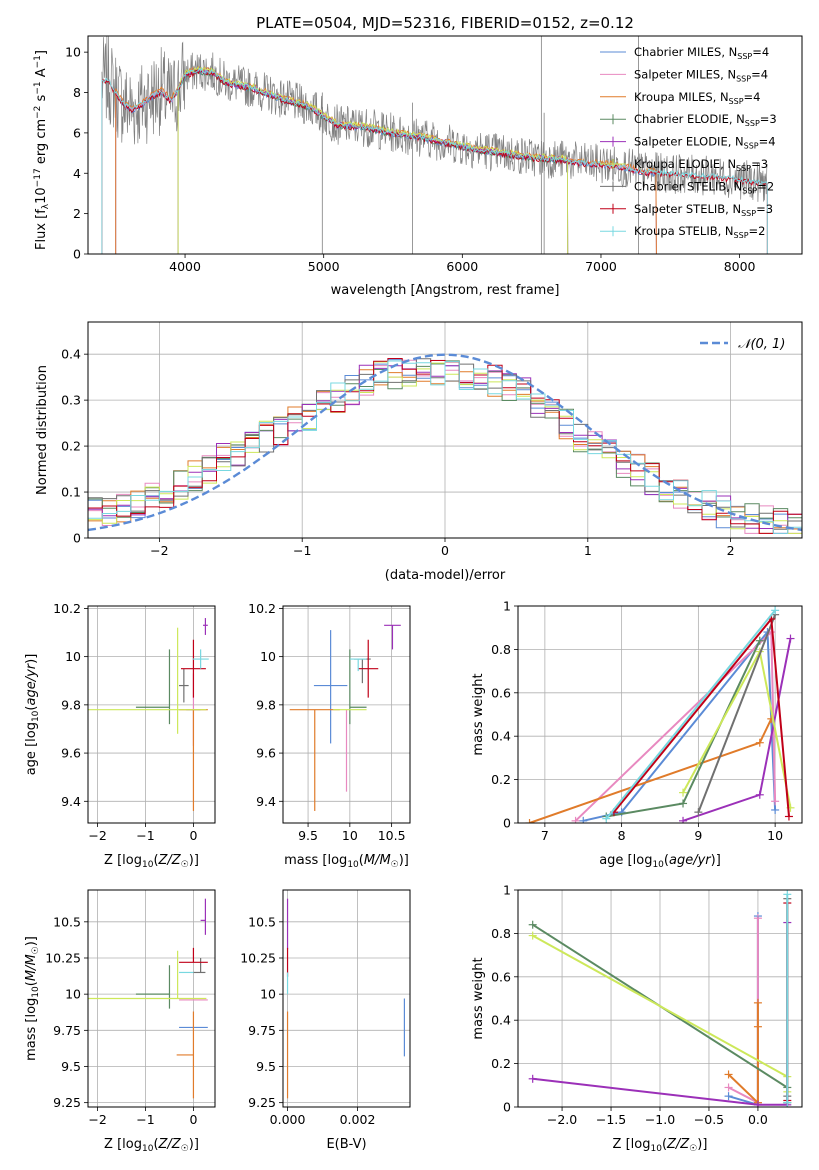  What do you see at coordinates (611, 1119) in the screenshot?
I see `x-tick-label: −1.5` at bounding box center [611, 1119].